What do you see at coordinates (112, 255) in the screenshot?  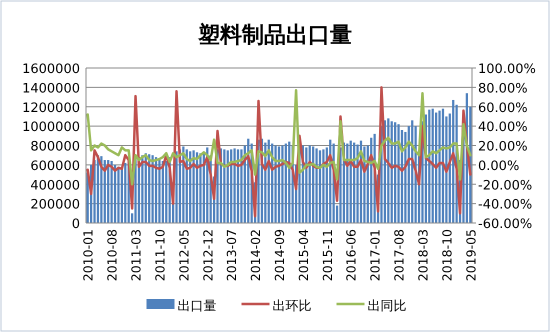 I see `x-tick-label: 2010-08` at bounding box center [112, 255].